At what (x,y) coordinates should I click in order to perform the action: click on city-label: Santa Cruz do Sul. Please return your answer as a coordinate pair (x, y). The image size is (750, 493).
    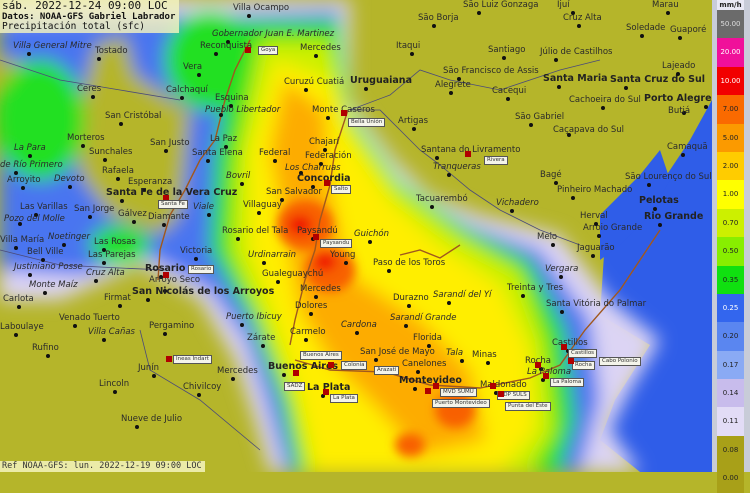
    Looking at the image, I should click on (658, 79).